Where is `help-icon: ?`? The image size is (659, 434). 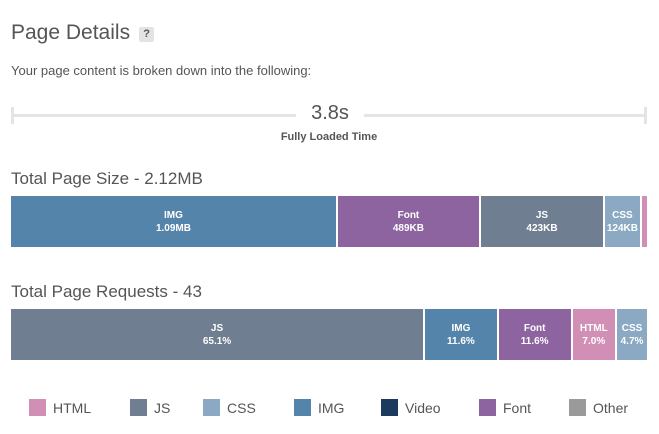
help-icon: ? is located at coordinates (147, 34).